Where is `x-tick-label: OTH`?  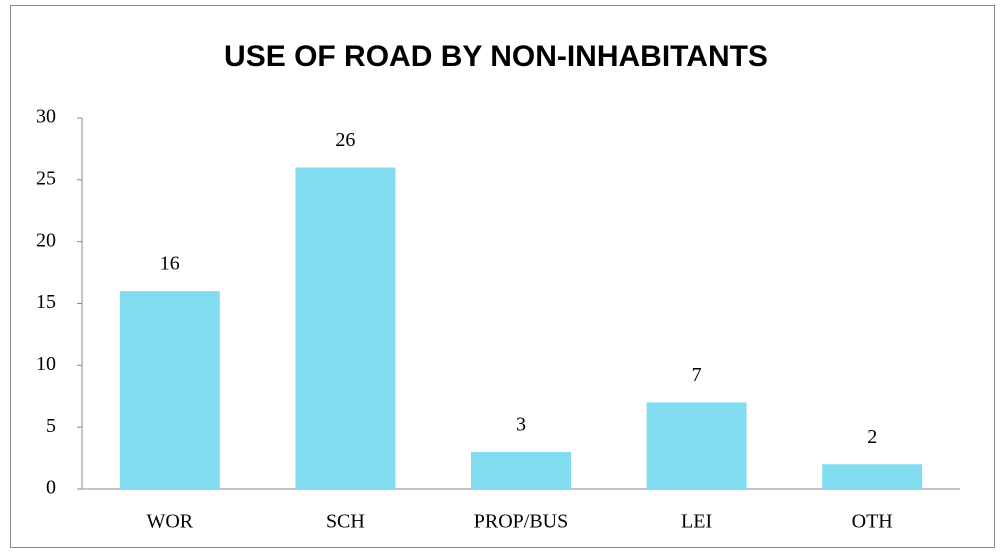
x-tick-label: OTH is located at coordinates (872, 522).